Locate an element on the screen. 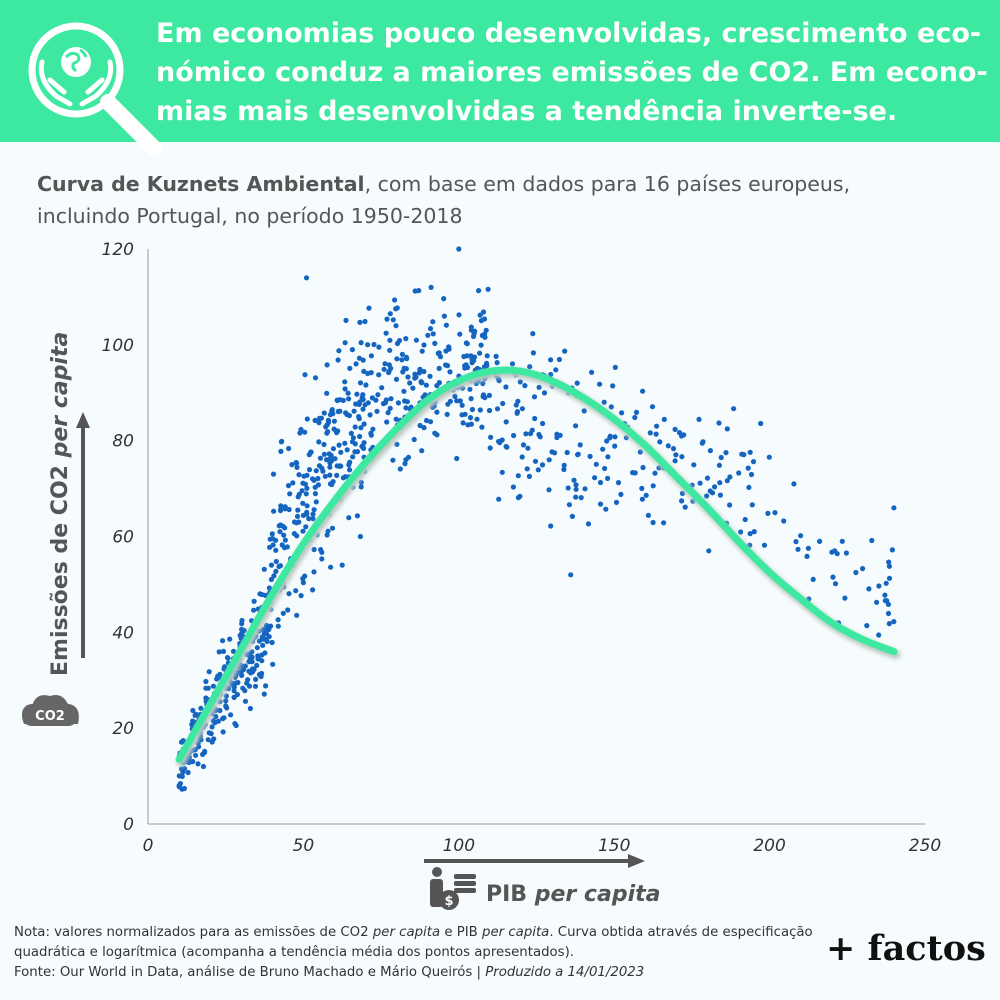  co2-cloud-text: CO2 is located at coordinates (50, 716).